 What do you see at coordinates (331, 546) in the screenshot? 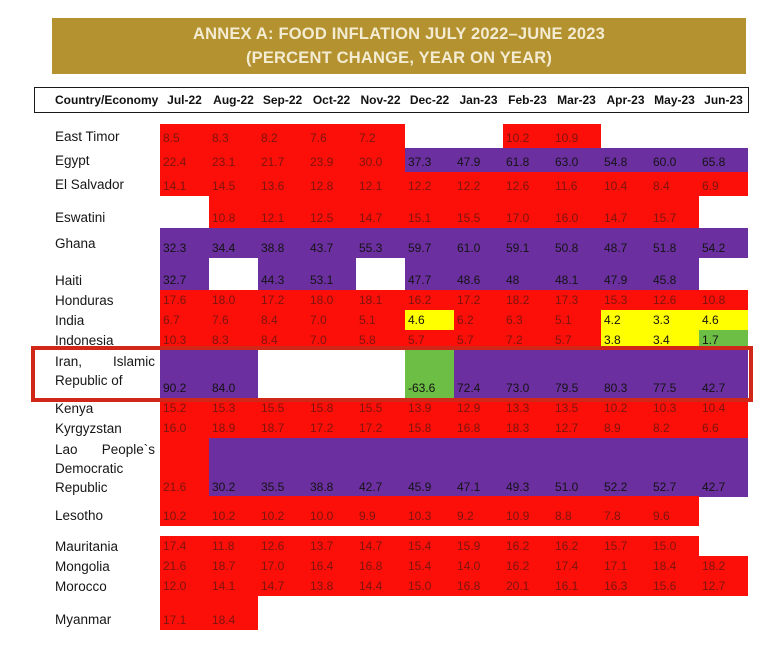
I see `value-cell: 13.7` at bounding box center [331, 546].